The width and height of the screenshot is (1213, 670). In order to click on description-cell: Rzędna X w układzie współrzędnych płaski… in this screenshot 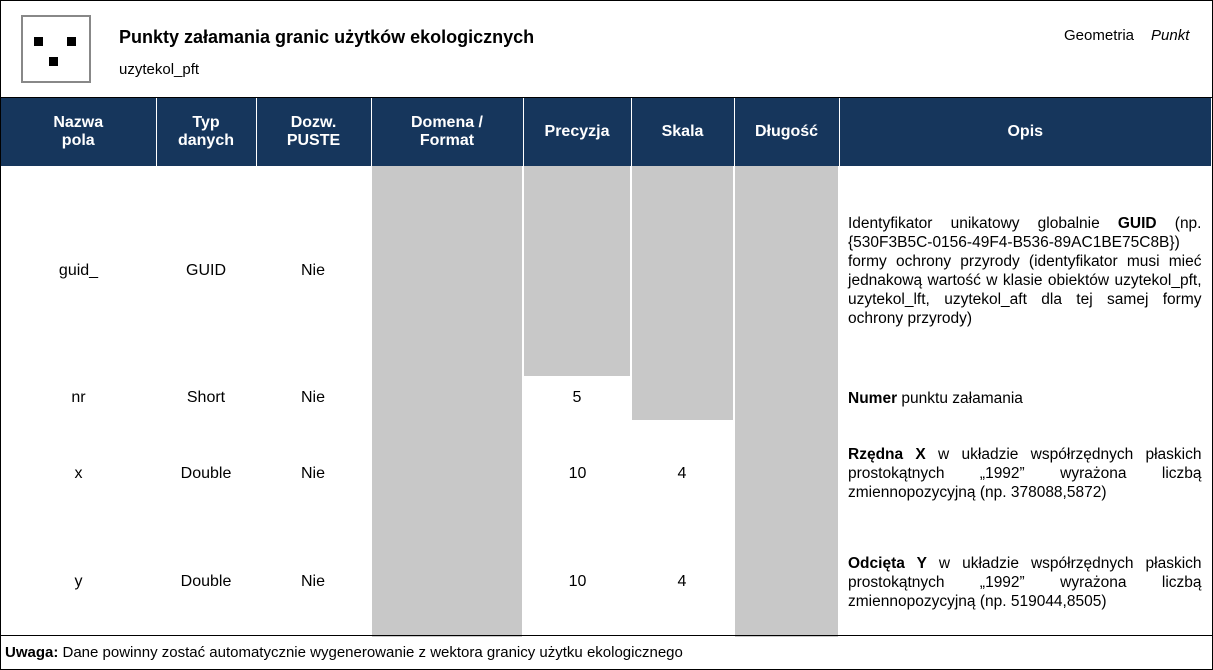, I will do `click(1025, 473)`.